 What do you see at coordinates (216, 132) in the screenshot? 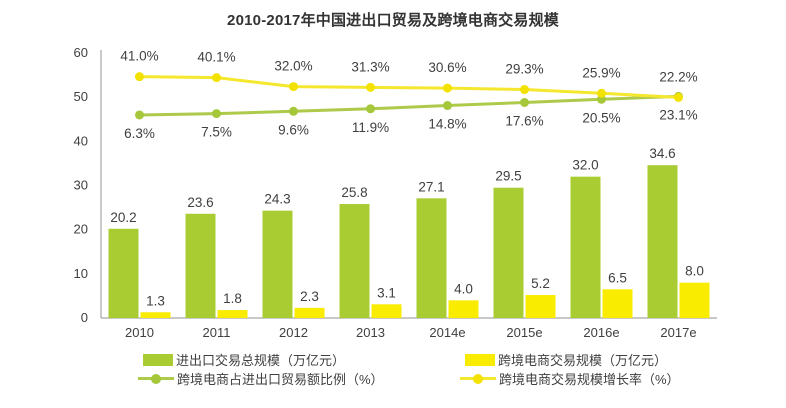
I see `line-value-label: 7.5%` at bounding box center [216, 132].